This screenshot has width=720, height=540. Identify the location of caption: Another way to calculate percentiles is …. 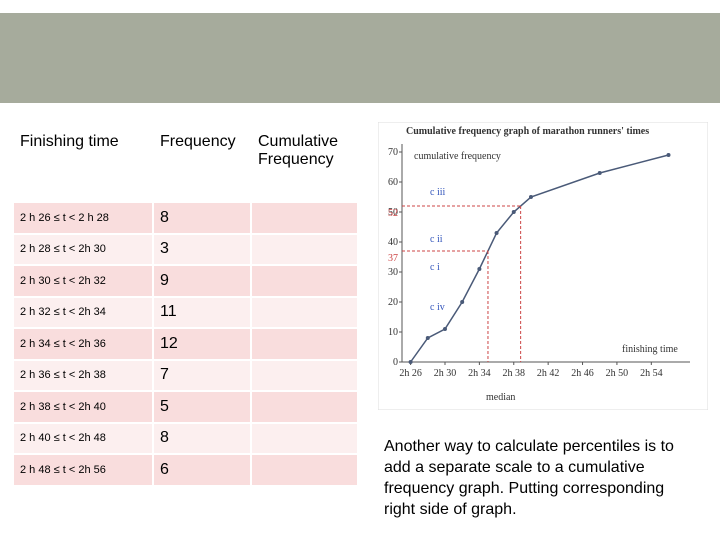
(529, 478).